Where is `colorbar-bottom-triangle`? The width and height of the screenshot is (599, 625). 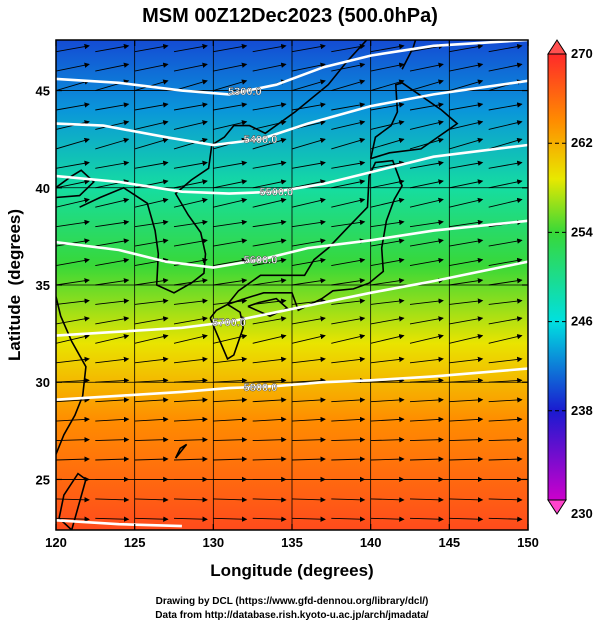 colorbar-bottom-triangle is located at coordinates (557, 507).